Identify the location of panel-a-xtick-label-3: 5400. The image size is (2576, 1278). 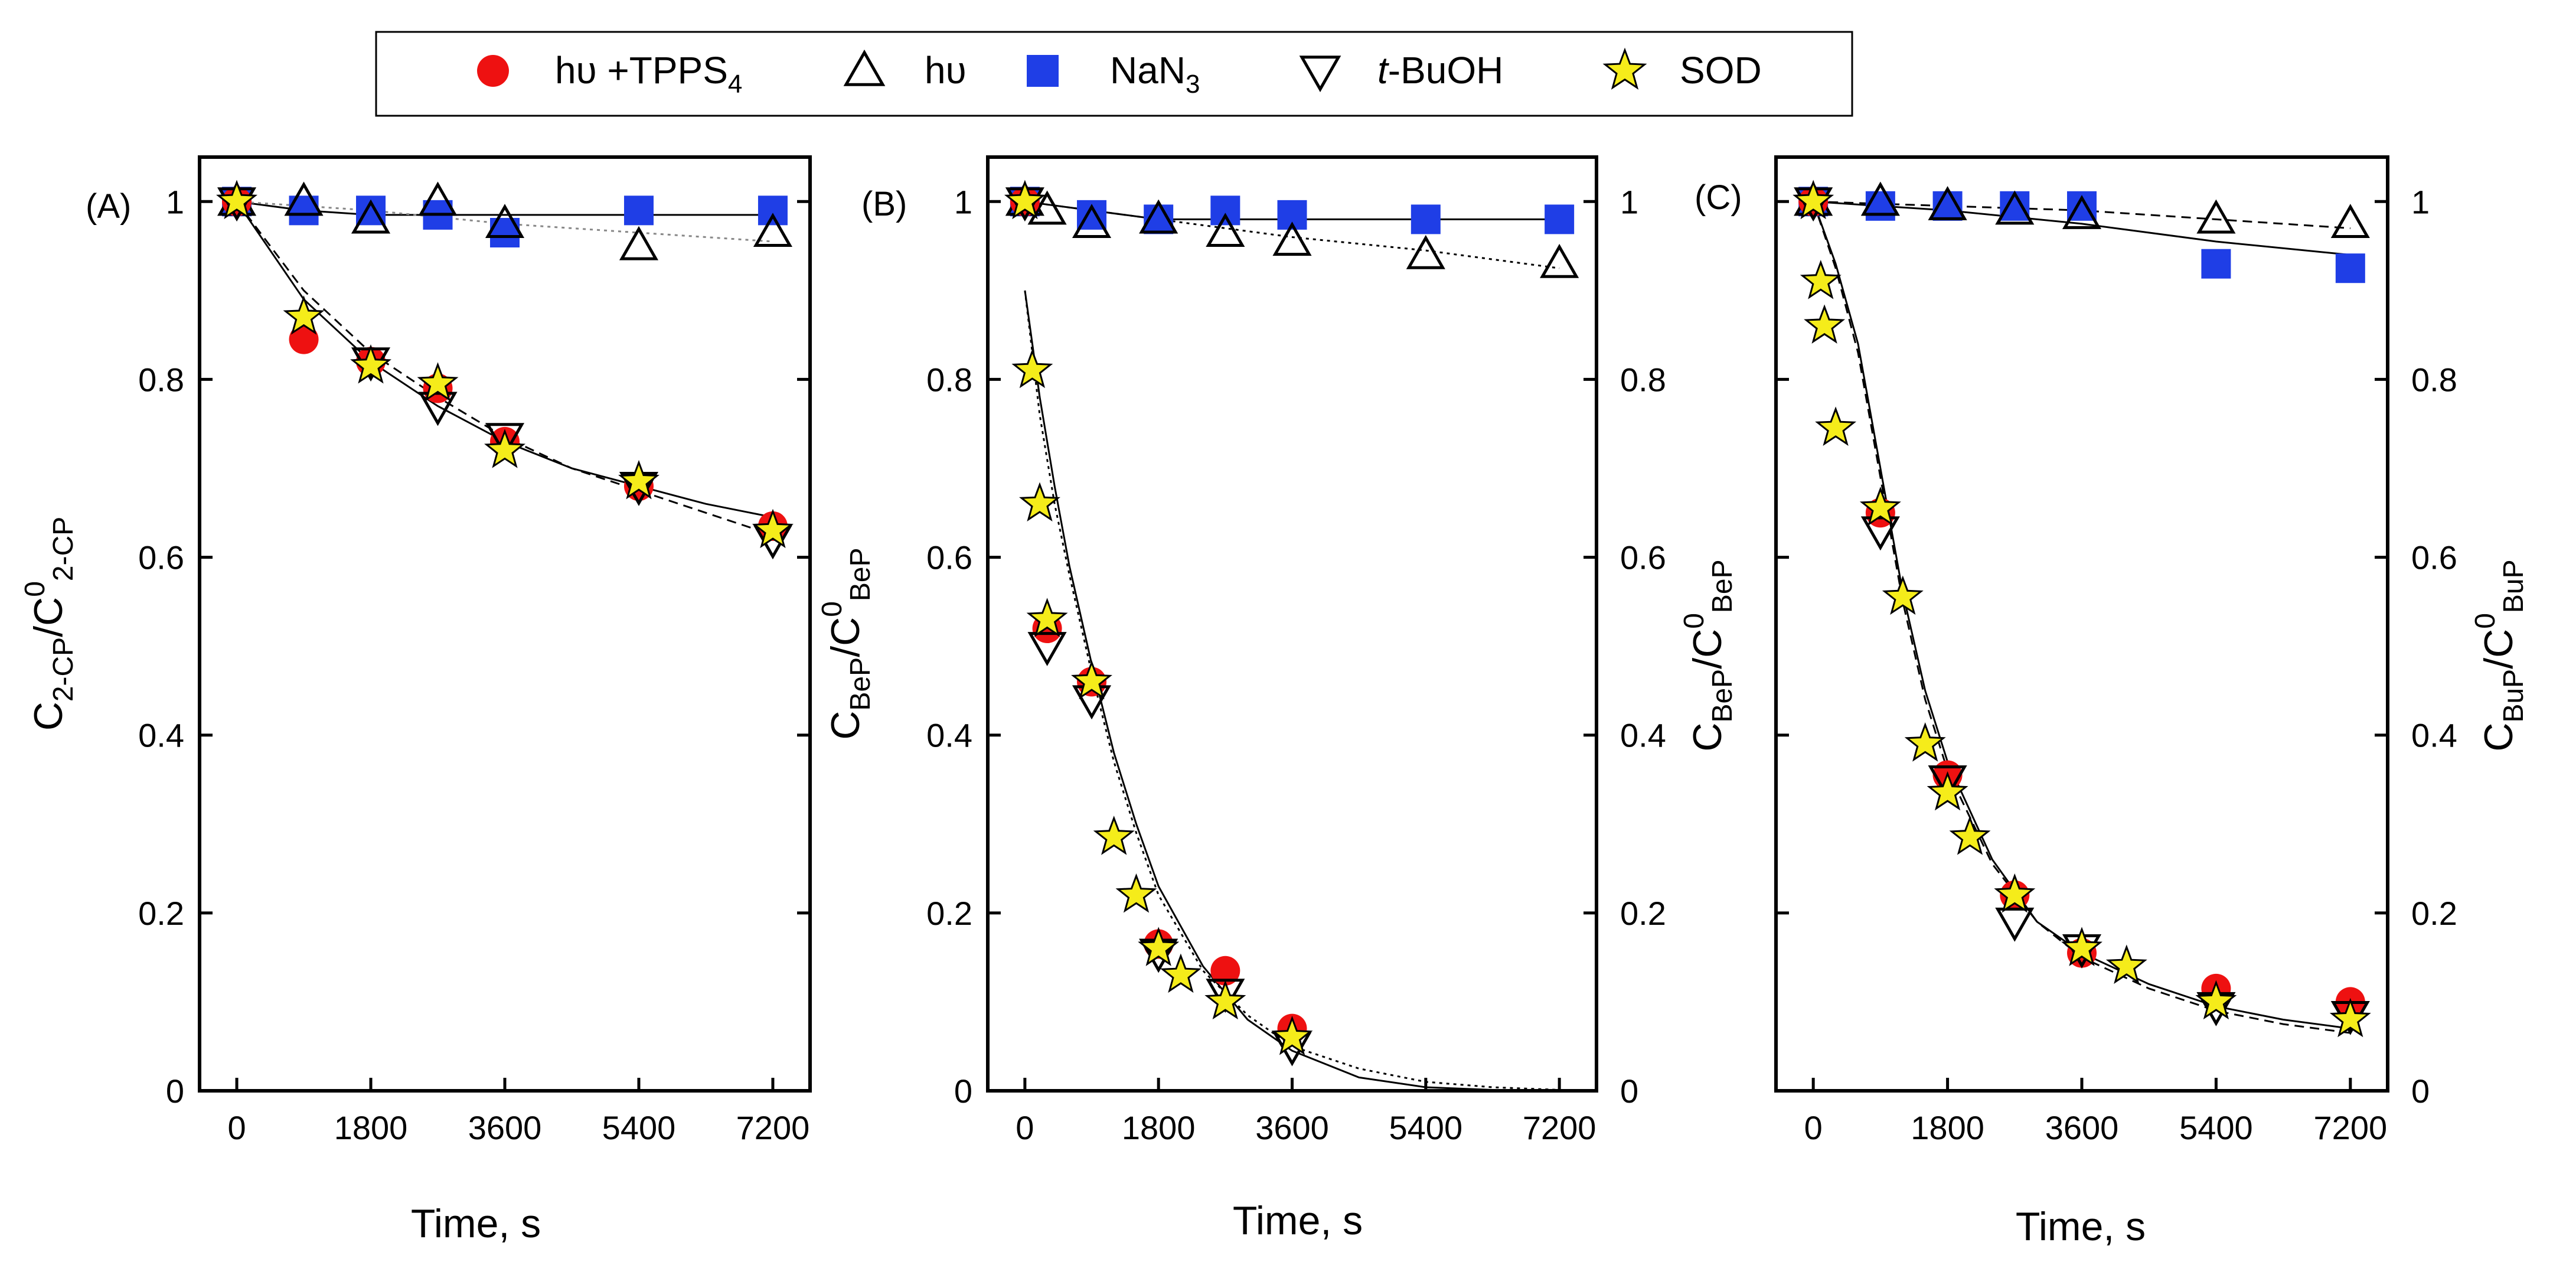
(639, 1127).